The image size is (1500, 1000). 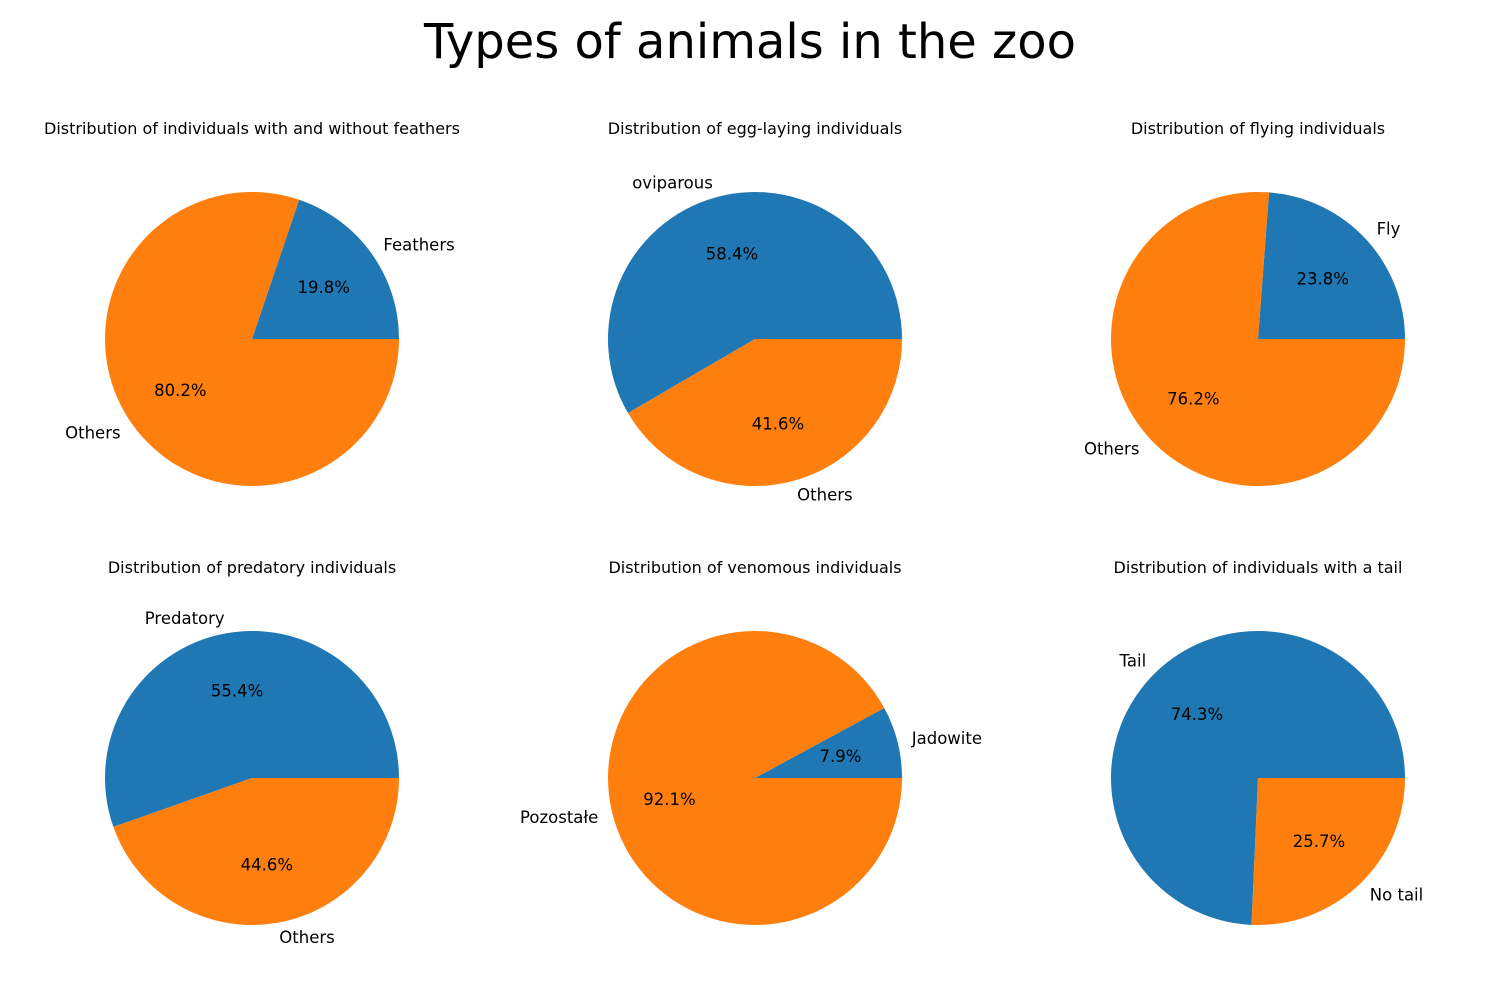 What do you see at coordinates (1258, 128) in the screenshot?
I see `pie-title: Distribution of flying individuals` at bounding box center [1258, 128].